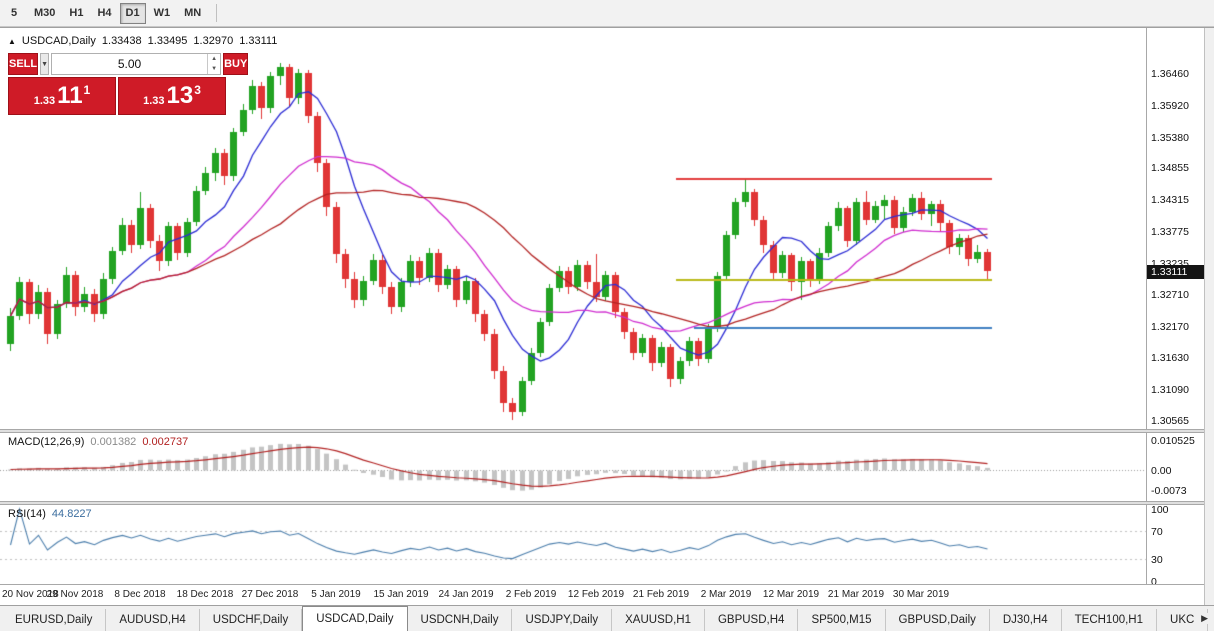 The height and width of the screenshot is (631, 1214). I want to click on chart-tab-TECH100-H1: TECH100,H1, so click(1110, 620).